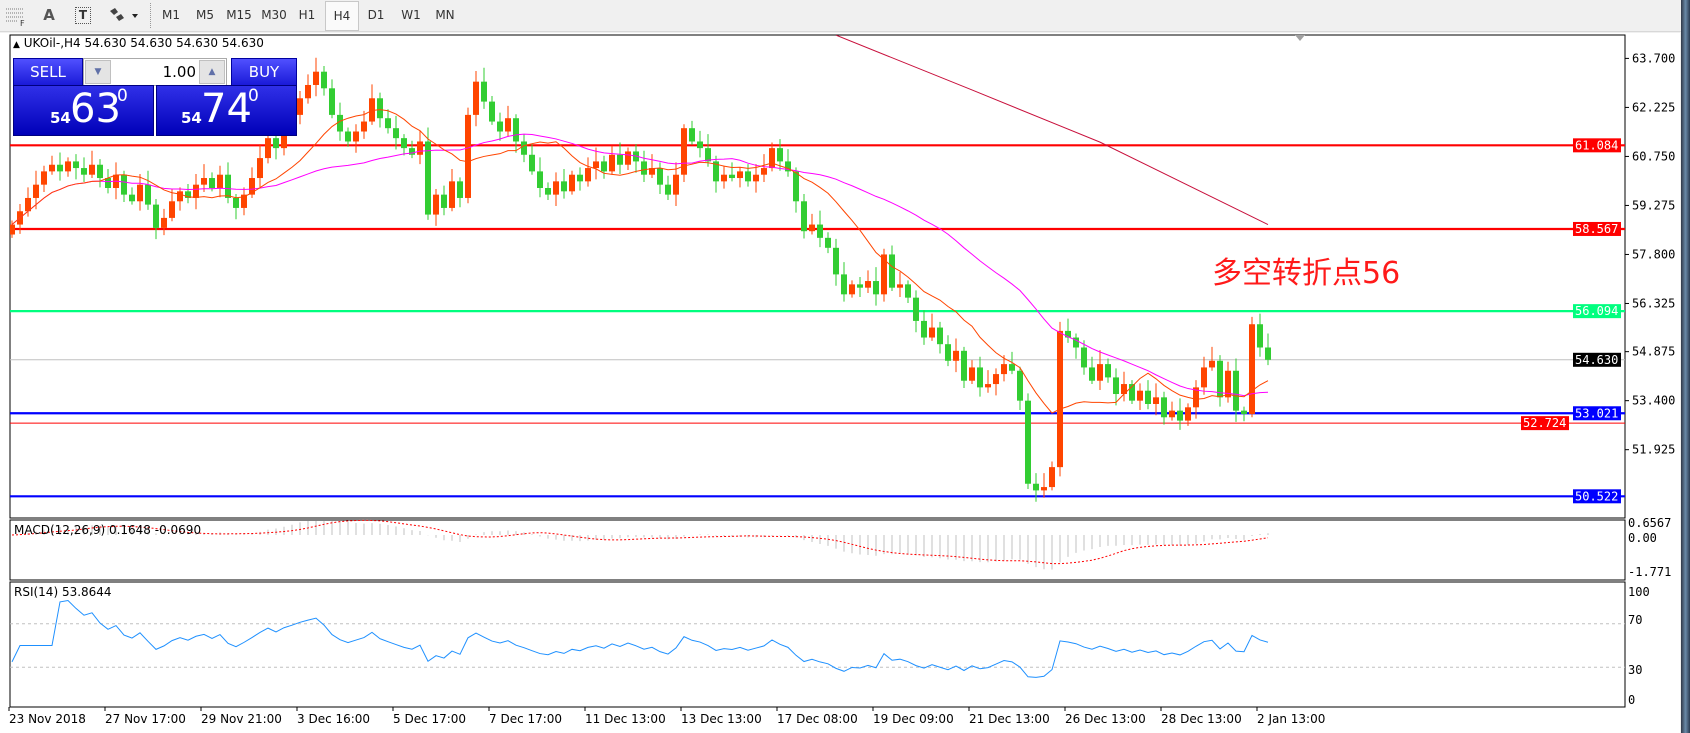 The width and height of the screenshot is (1690, 733). What do you see at coordinates (1653, 205) in the screenshot?
I see `price-tick-label: 59.275` at bounding box center [1653, 205].